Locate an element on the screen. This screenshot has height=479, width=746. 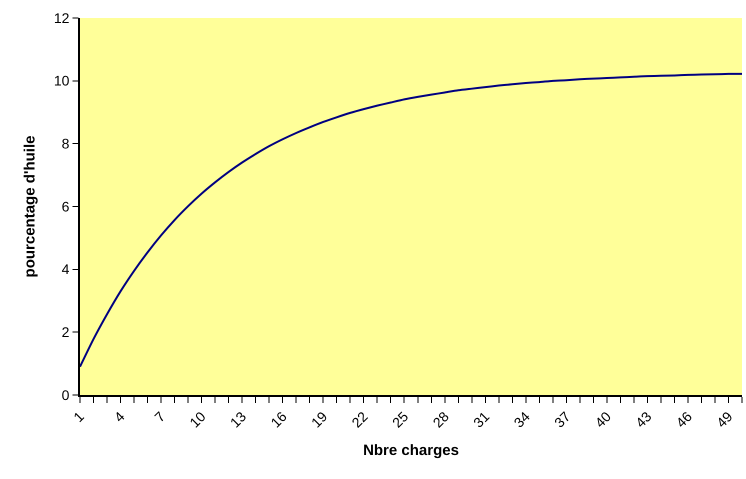
x-tick-label: 13 is located at coordinates (238, 419).